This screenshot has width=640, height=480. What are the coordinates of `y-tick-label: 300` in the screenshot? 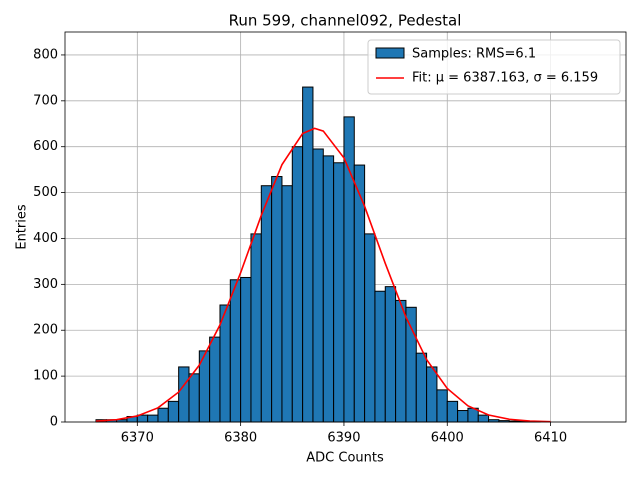 It's located at (45, 284).